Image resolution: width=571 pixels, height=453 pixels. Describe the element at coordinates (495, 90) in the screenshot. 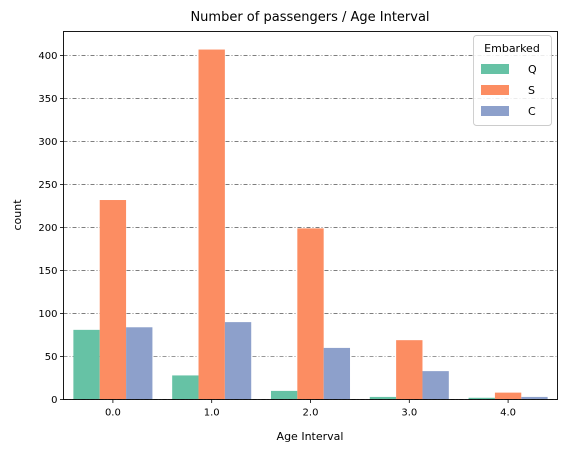

I see `legend-swatch-S` at that location.